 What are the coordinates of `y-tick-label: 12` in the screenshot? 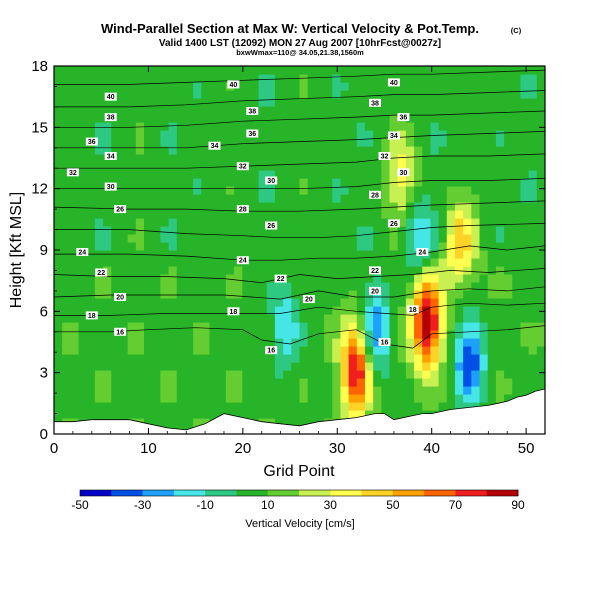 It's located at (39, 189).